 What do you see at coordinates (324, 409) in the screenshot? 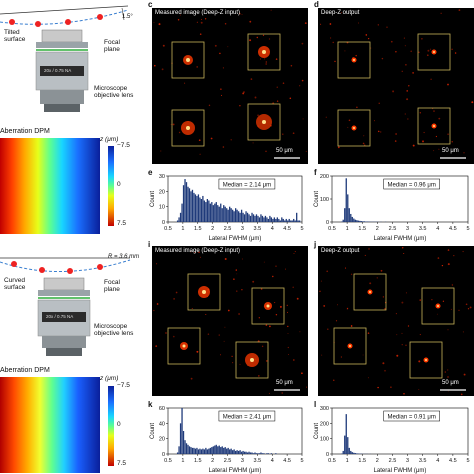
I see `y-tick-label: 300` at bounding box center [324, 409].